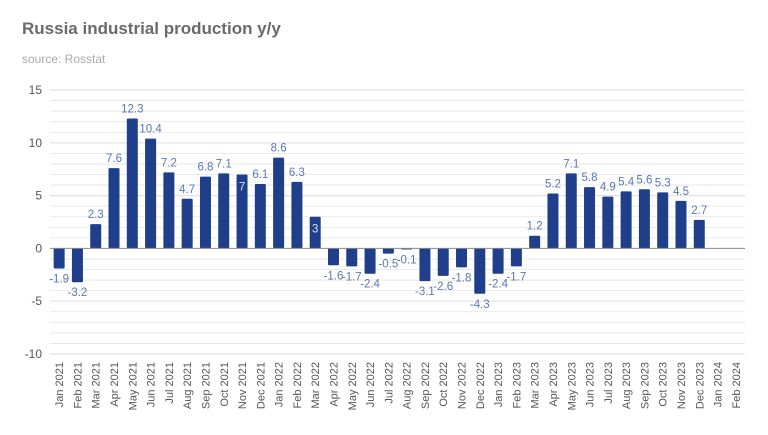  I want to click on data-label: 4.7, so click(187, 190).